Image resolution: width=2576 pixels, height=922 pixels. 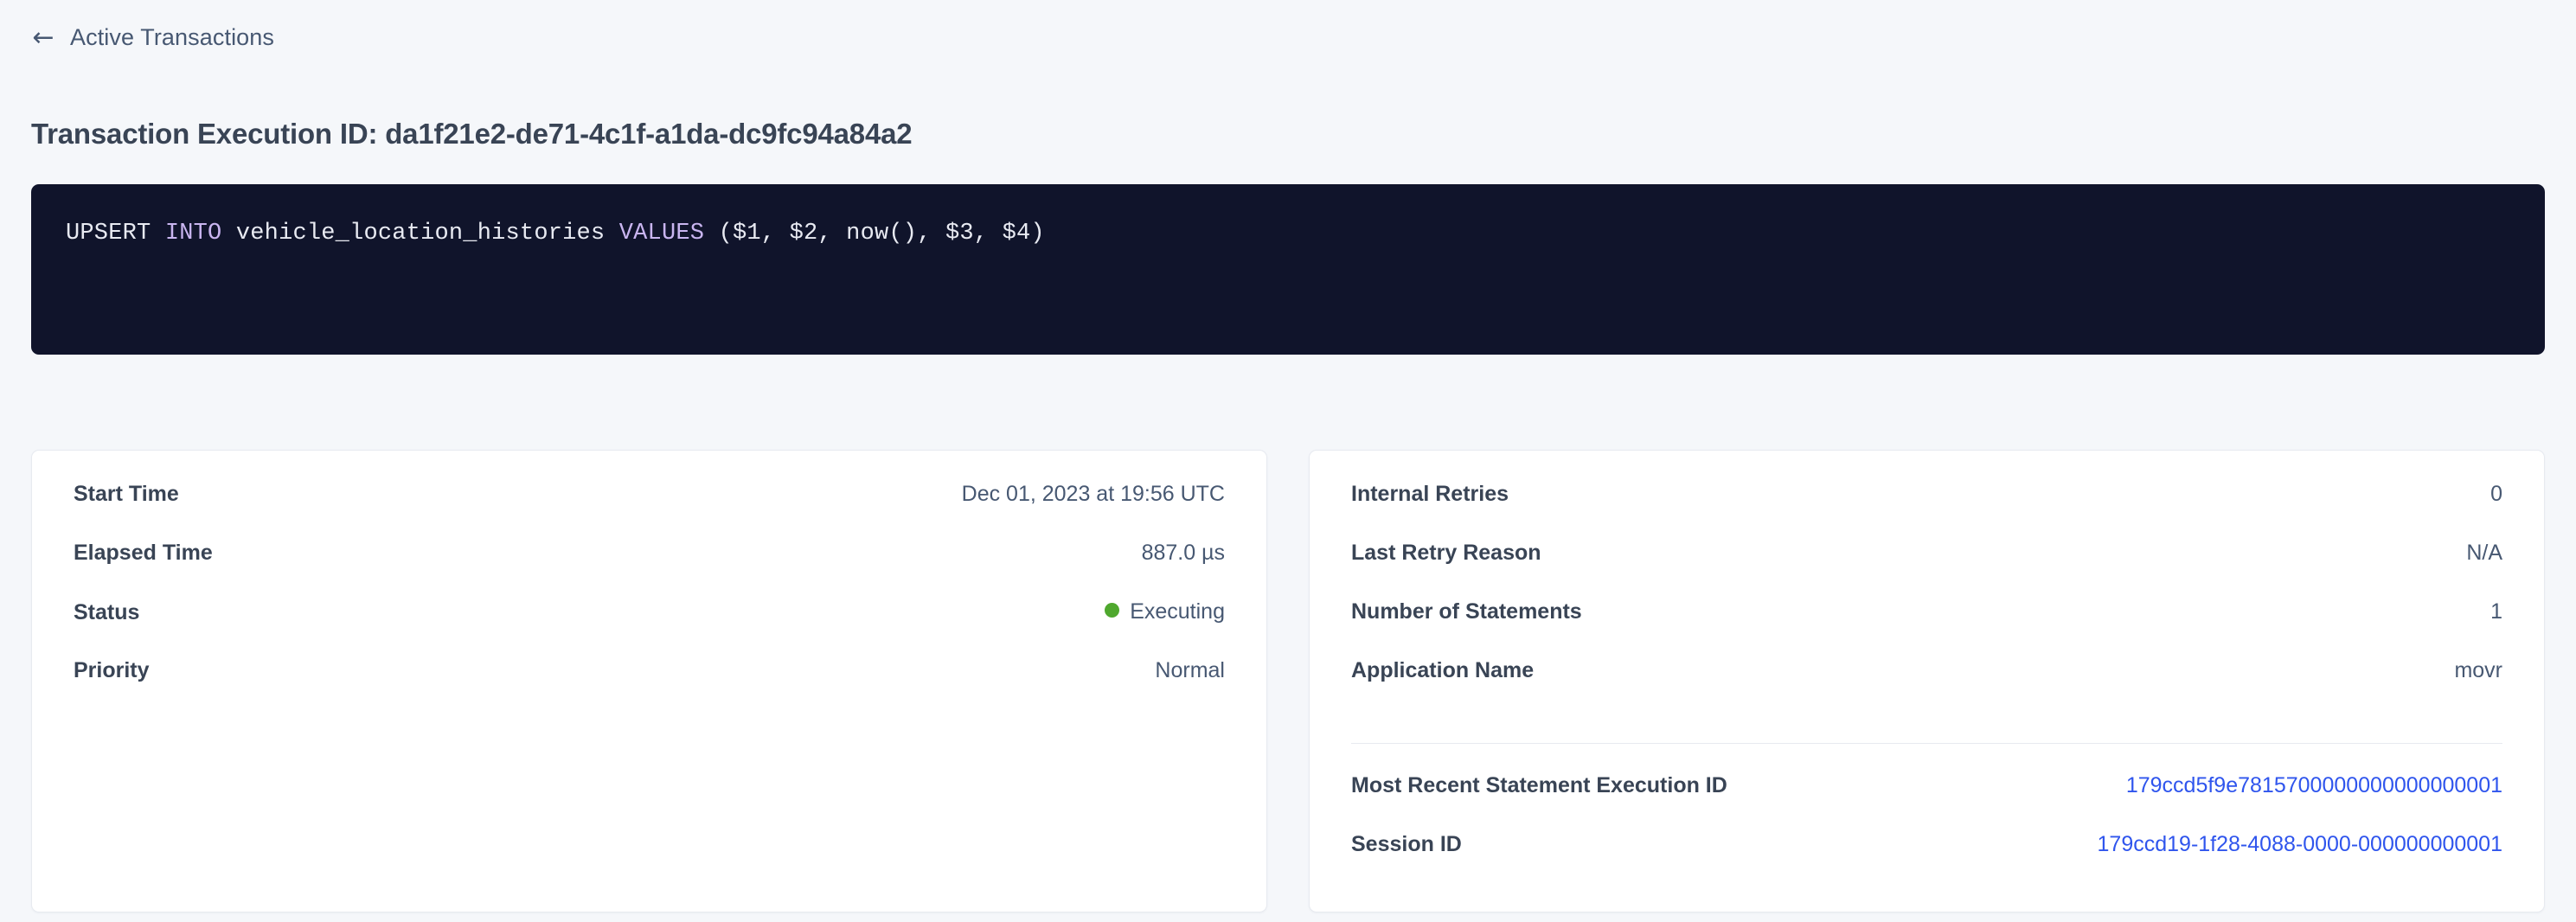 I want to click on sql-token-upsert: UPSERT, so click(x=108, y=234).